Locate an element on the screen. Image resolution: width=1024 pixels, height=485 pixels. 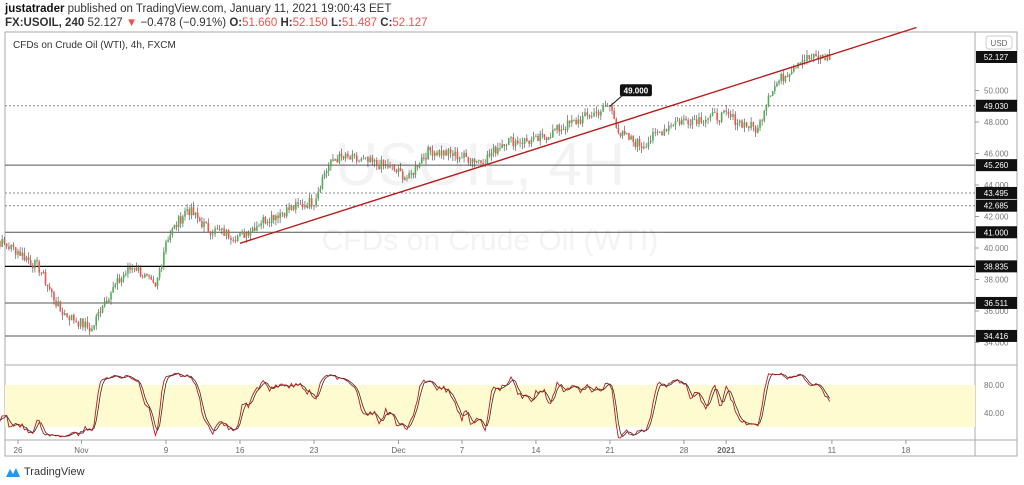
price-label: 52.127 is located at coordinates (996, 57).